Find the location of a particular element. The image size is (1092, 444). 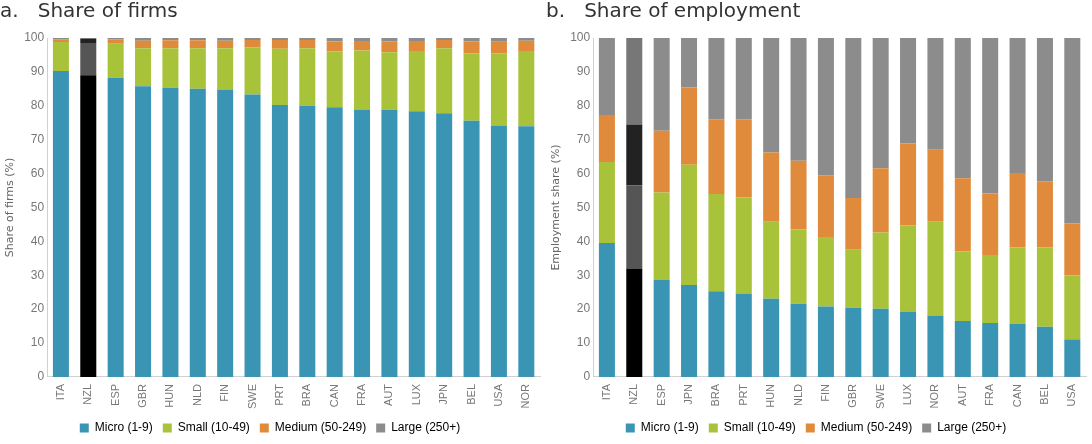

chart-title: a. Share of firms is located at coordinates (89, 11).